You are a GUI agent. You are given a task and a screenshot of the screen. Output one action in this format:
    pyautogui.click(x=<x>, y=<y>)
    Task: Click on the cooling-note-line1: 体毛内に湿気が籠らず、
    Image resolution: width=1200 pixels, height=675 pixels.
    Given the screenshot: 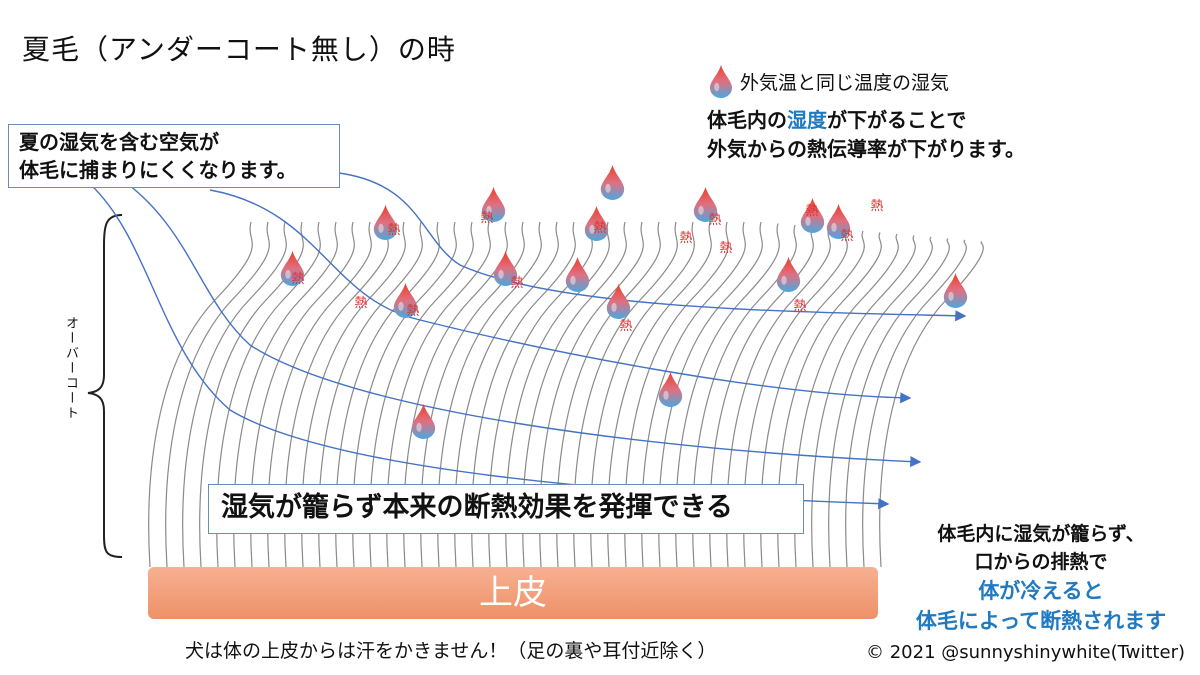 What is the action you would take?
    pyautogui.click(x=1041, y=534)
    